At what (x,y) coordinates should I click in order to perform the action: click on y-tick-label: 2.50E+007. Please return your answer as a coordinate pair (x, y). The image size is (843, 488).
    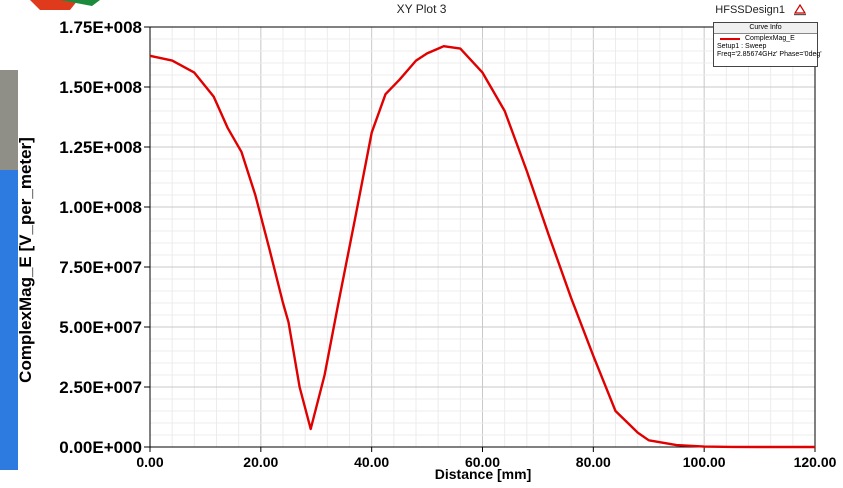
    Looking at the image, I should click on (100, 387).